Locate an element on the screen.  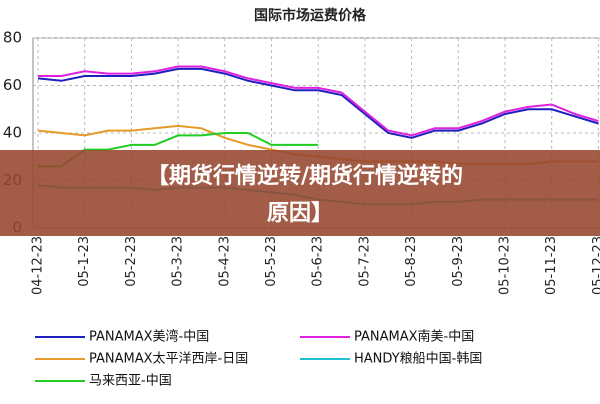
x-tick-label: 05-11-23 is located at coordinates (551, 265).